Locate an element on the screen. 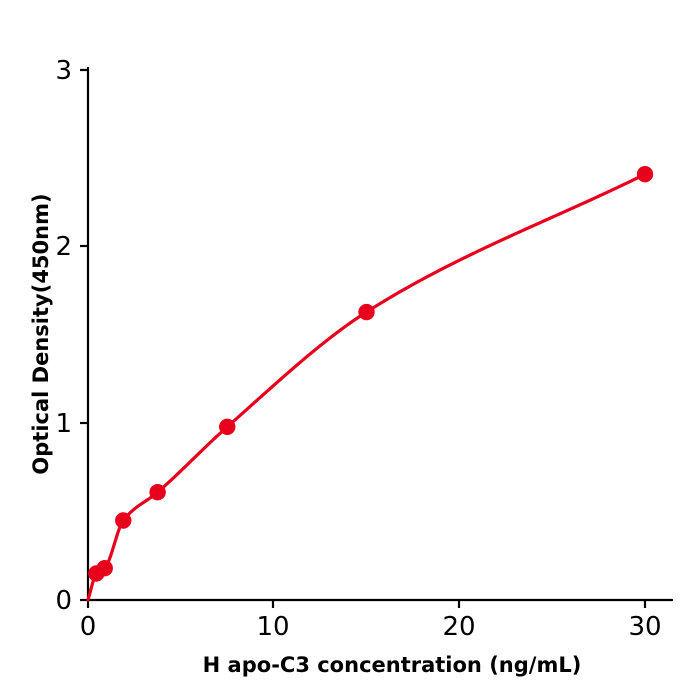 This screenshot has height=700, width=700. y-axis-tick-labels: 0 1 2 3 is located at coordinates (63, 336).